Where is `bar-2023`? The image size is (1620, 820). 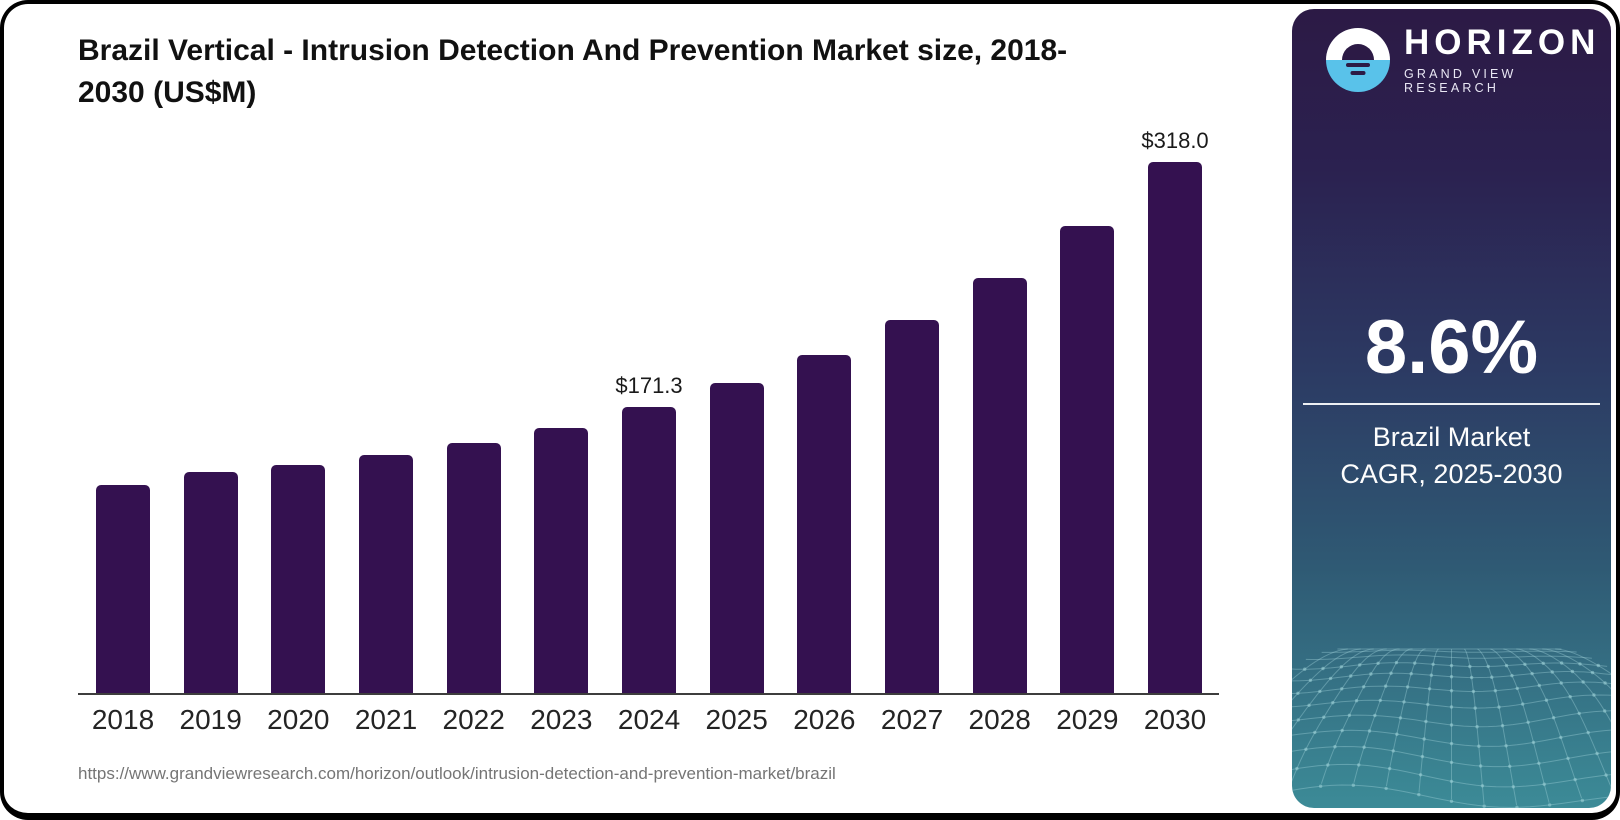
bar-2023 is located at coordinates (561, 560).